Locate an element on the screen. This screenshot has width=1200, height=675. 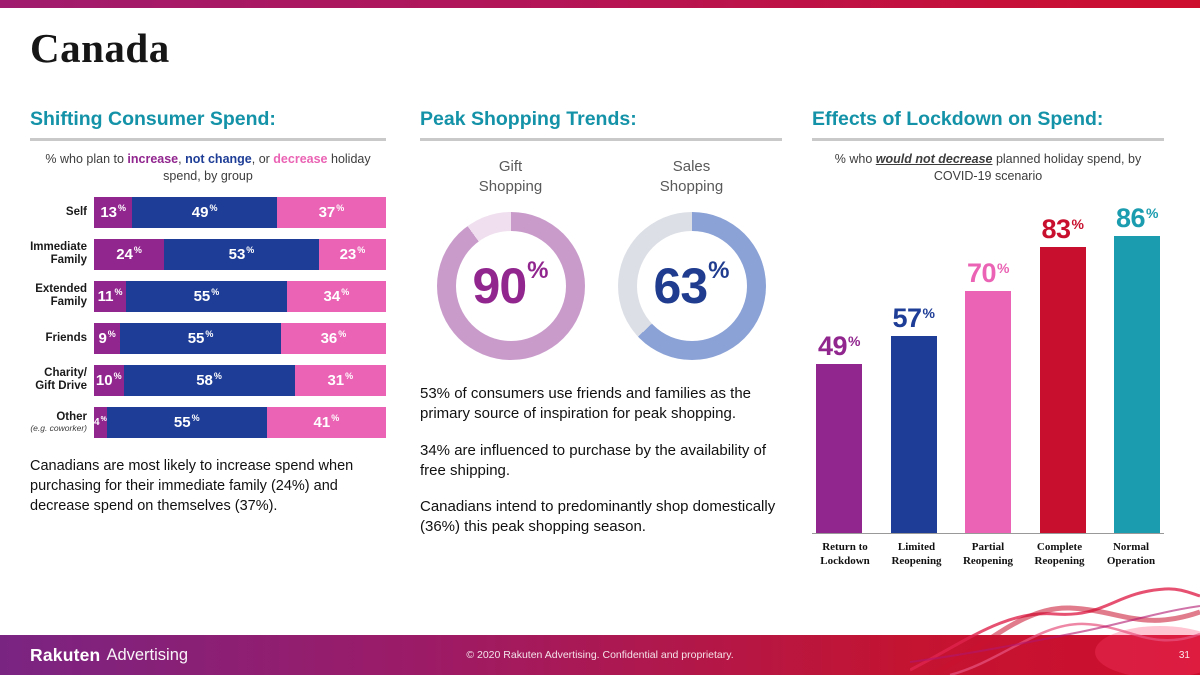
panel-heading-trends: Peak Shopping Trends: is located at coordinates (528, 119).